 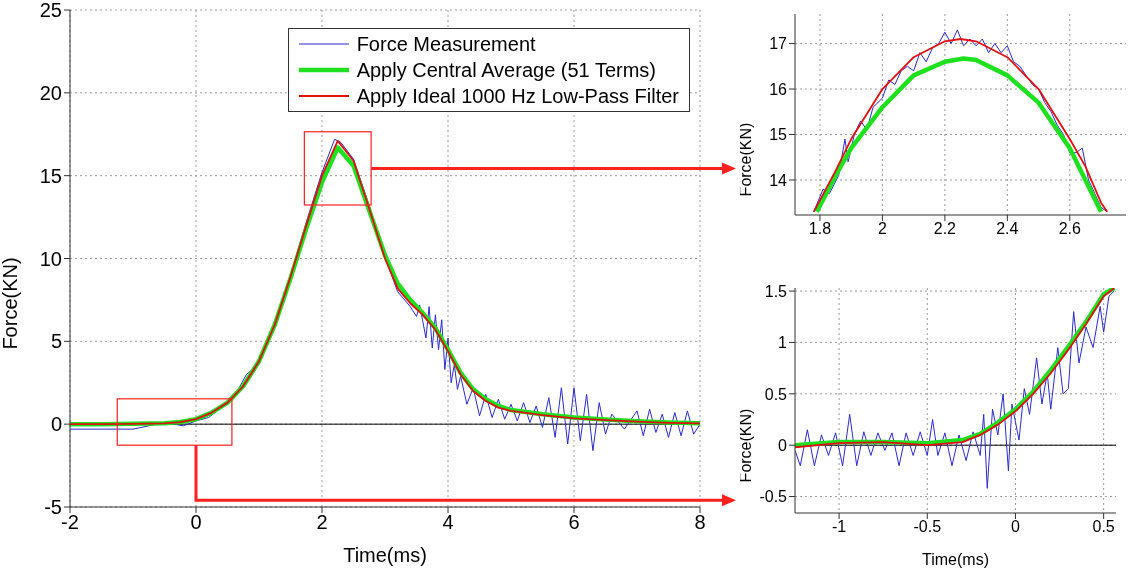 What do you see at coordinates (70, 522) in the screenshot?
I see `x-tick-label: -2` at bounding box center [70, 522].